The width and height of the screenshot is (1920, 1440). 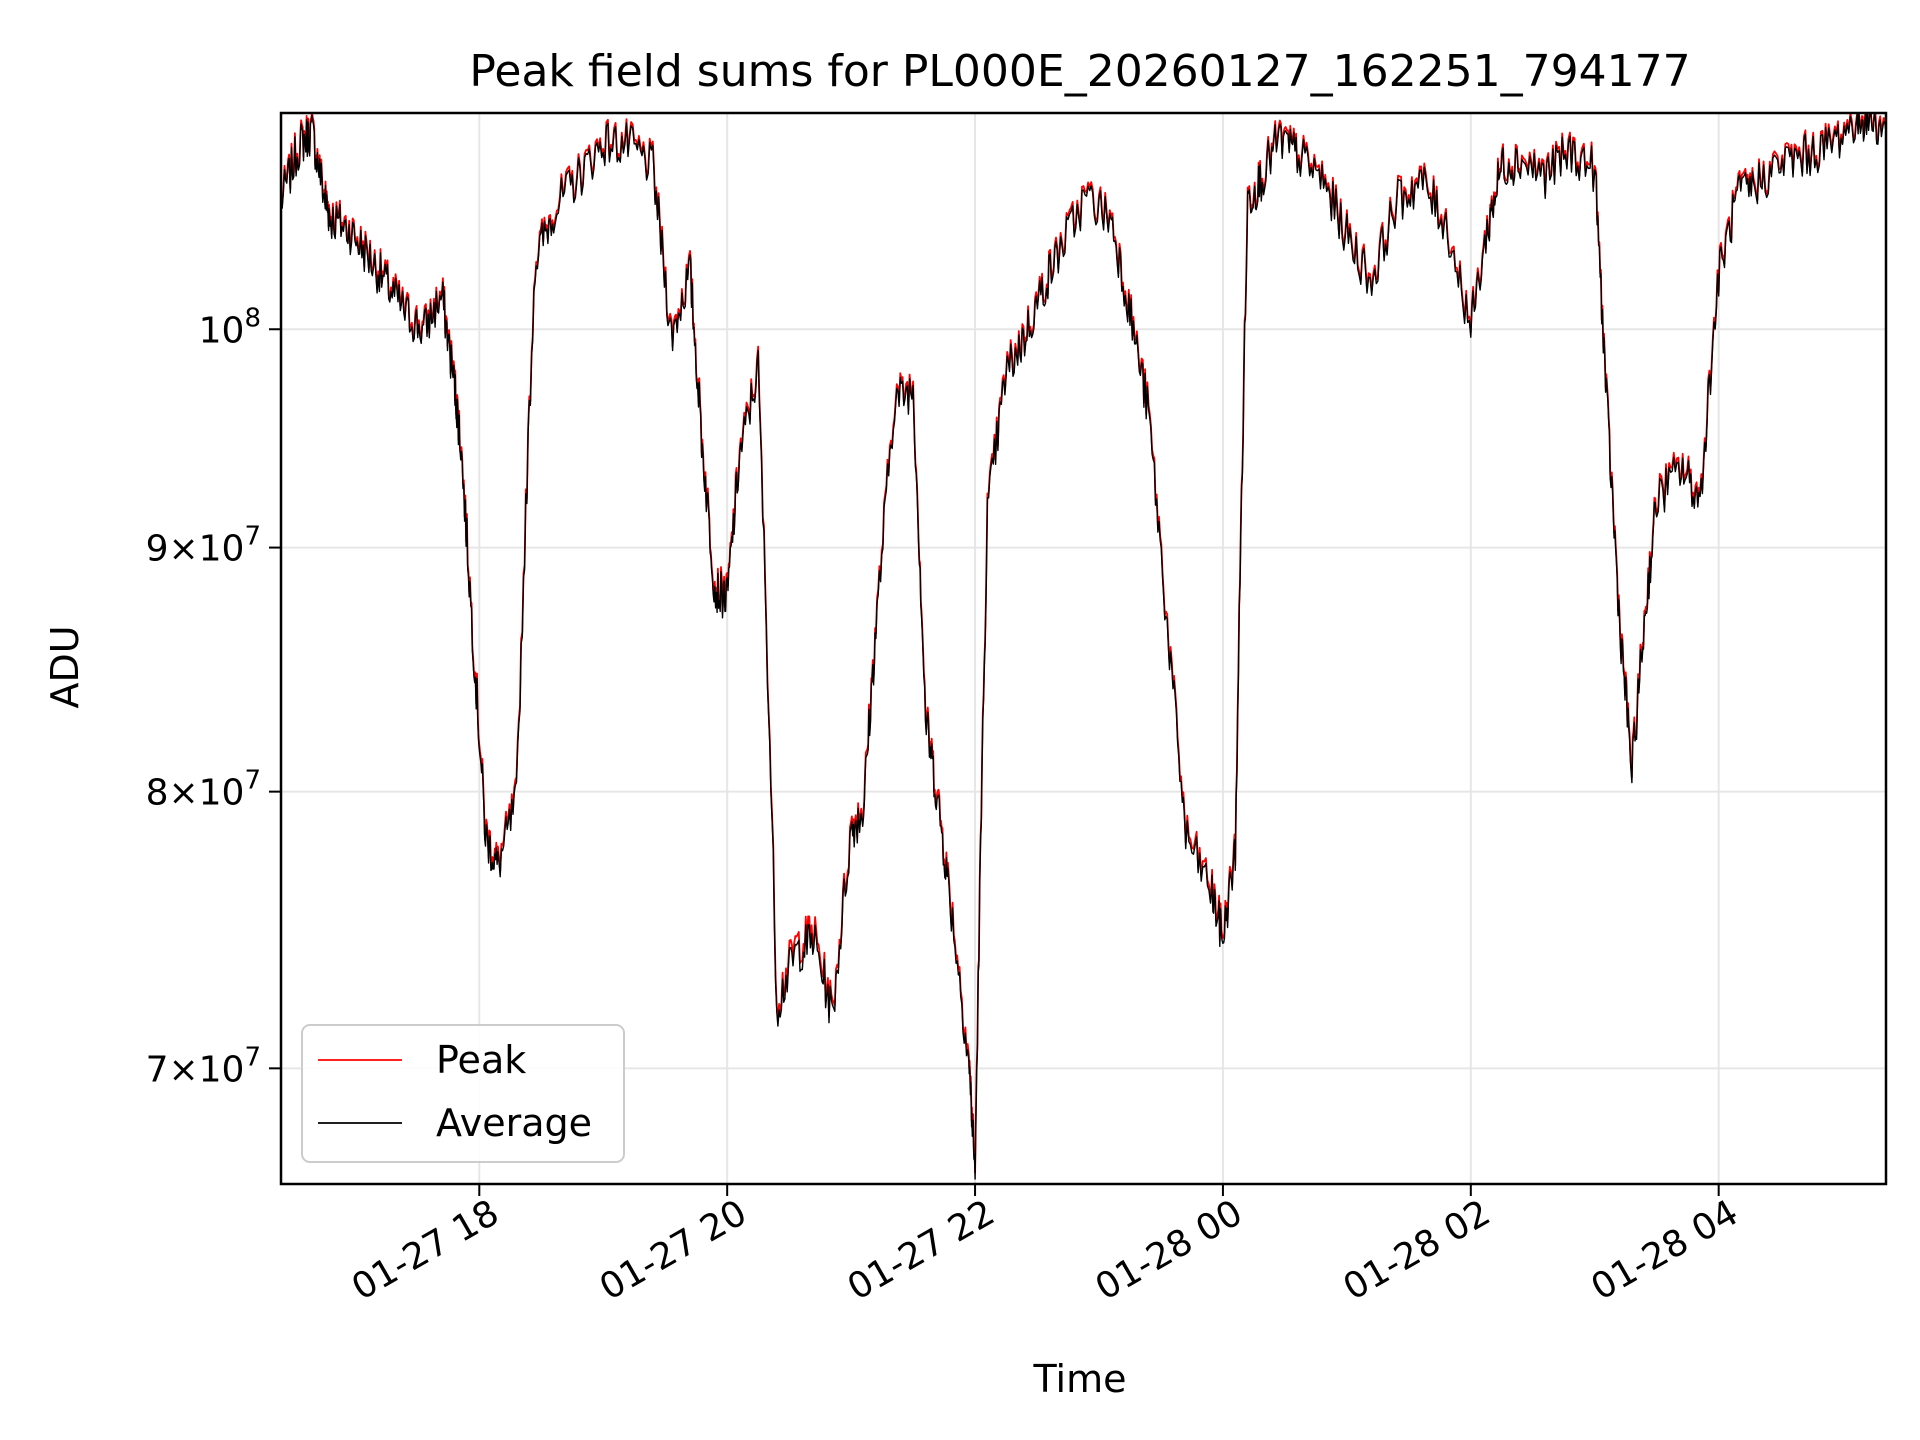 What do you see at coordinates (203, 546) in the screenshot?
I see `y-tick-label: 9×107` at bounding box center [203, 546].